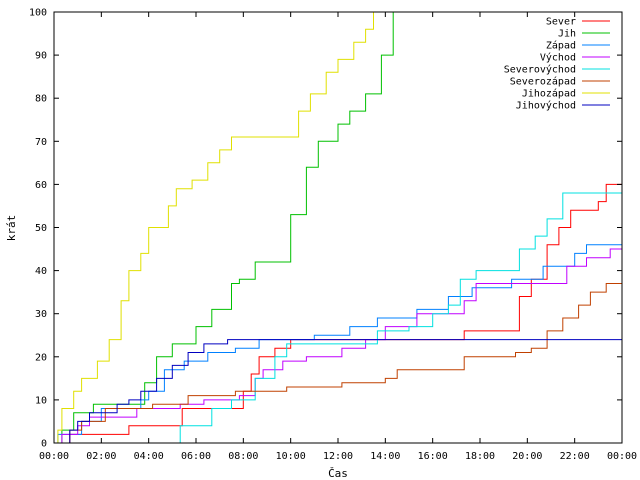  I want to click on x-tick-label: 22:00, so click(575, 456).